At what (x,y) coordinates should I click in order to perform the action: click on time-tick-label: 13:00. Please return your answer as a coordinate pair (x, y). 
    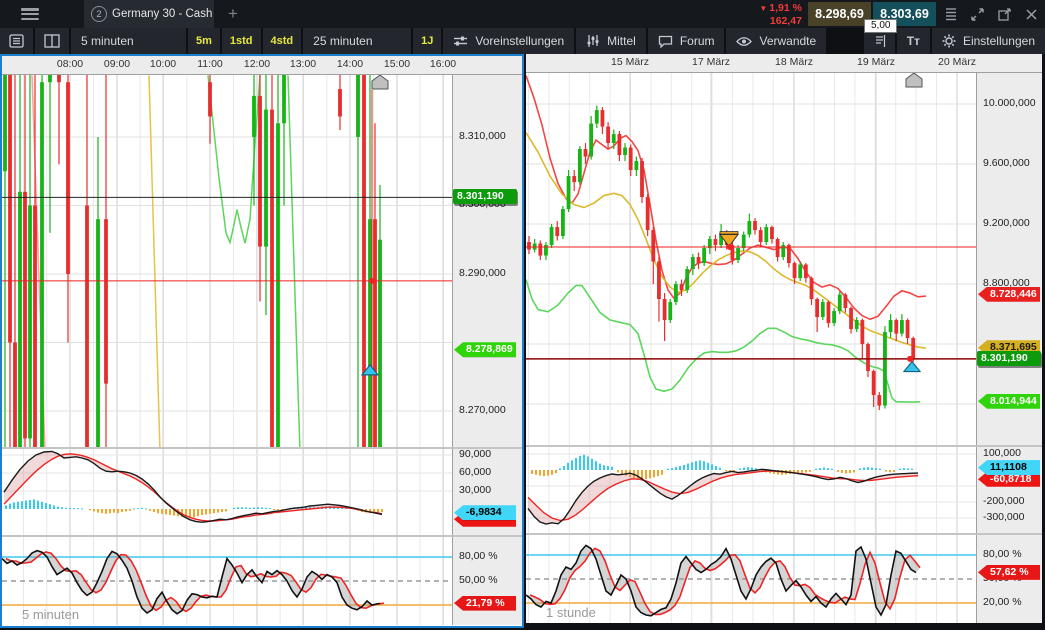
    Looking at the image, I should click on (303, 64).